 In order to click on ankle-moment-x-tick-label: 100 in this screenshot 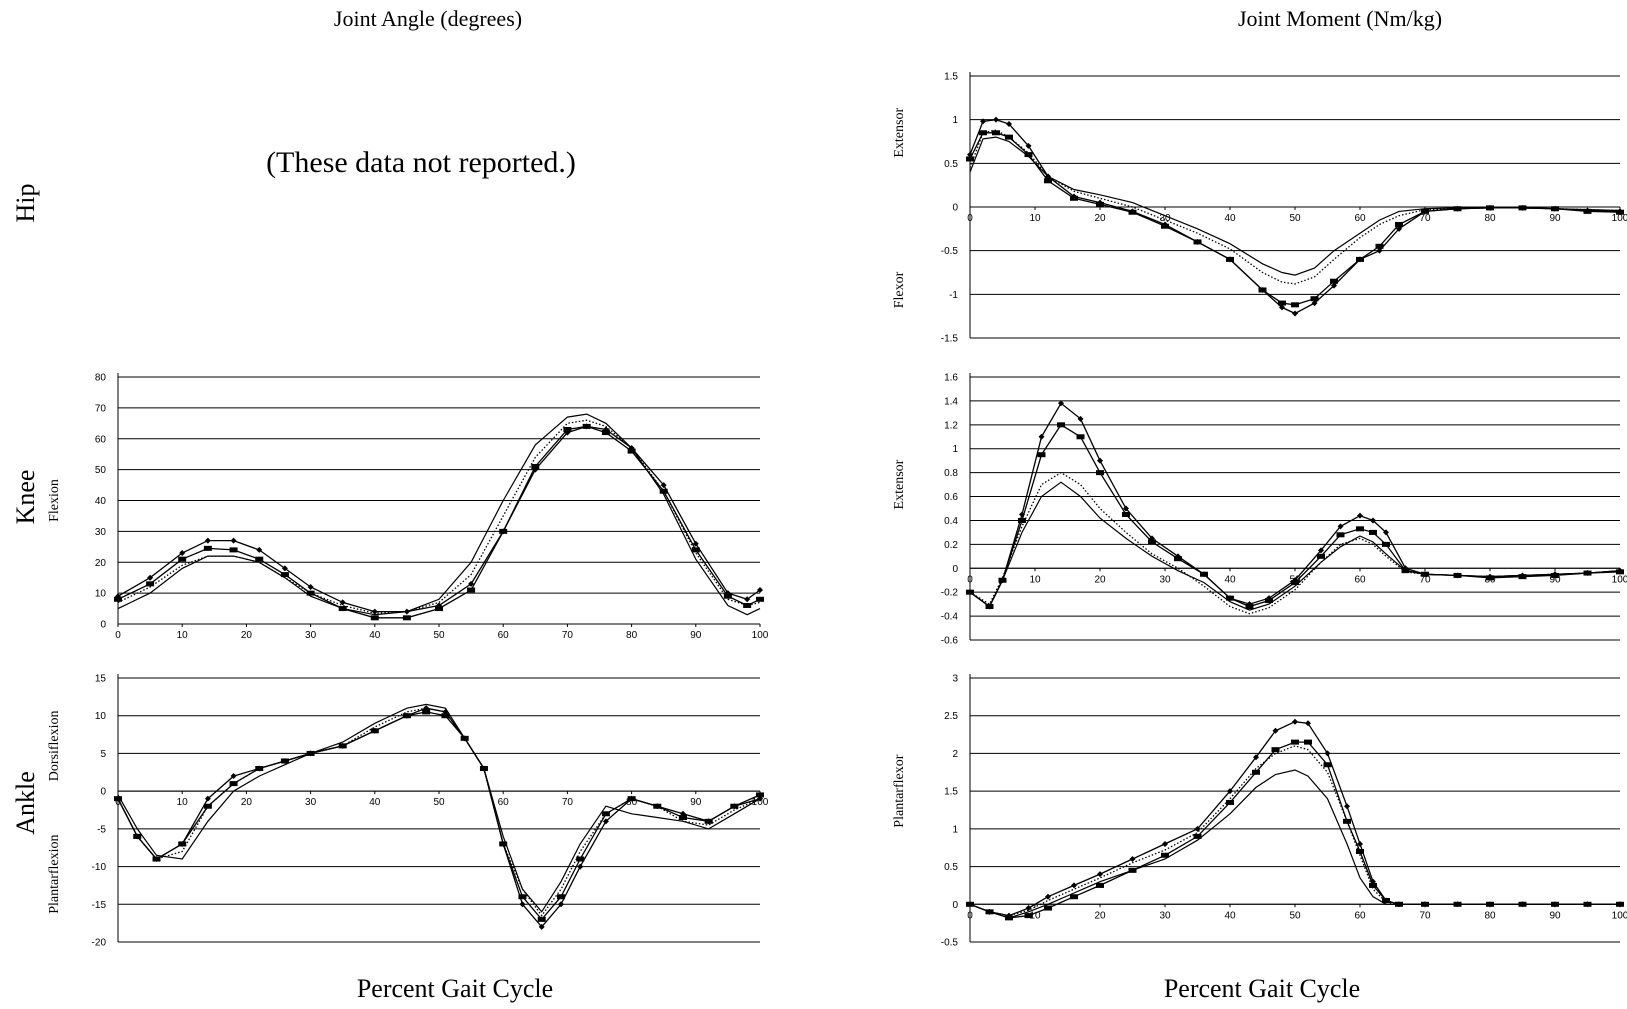, I will do `click(1619, 915)`.